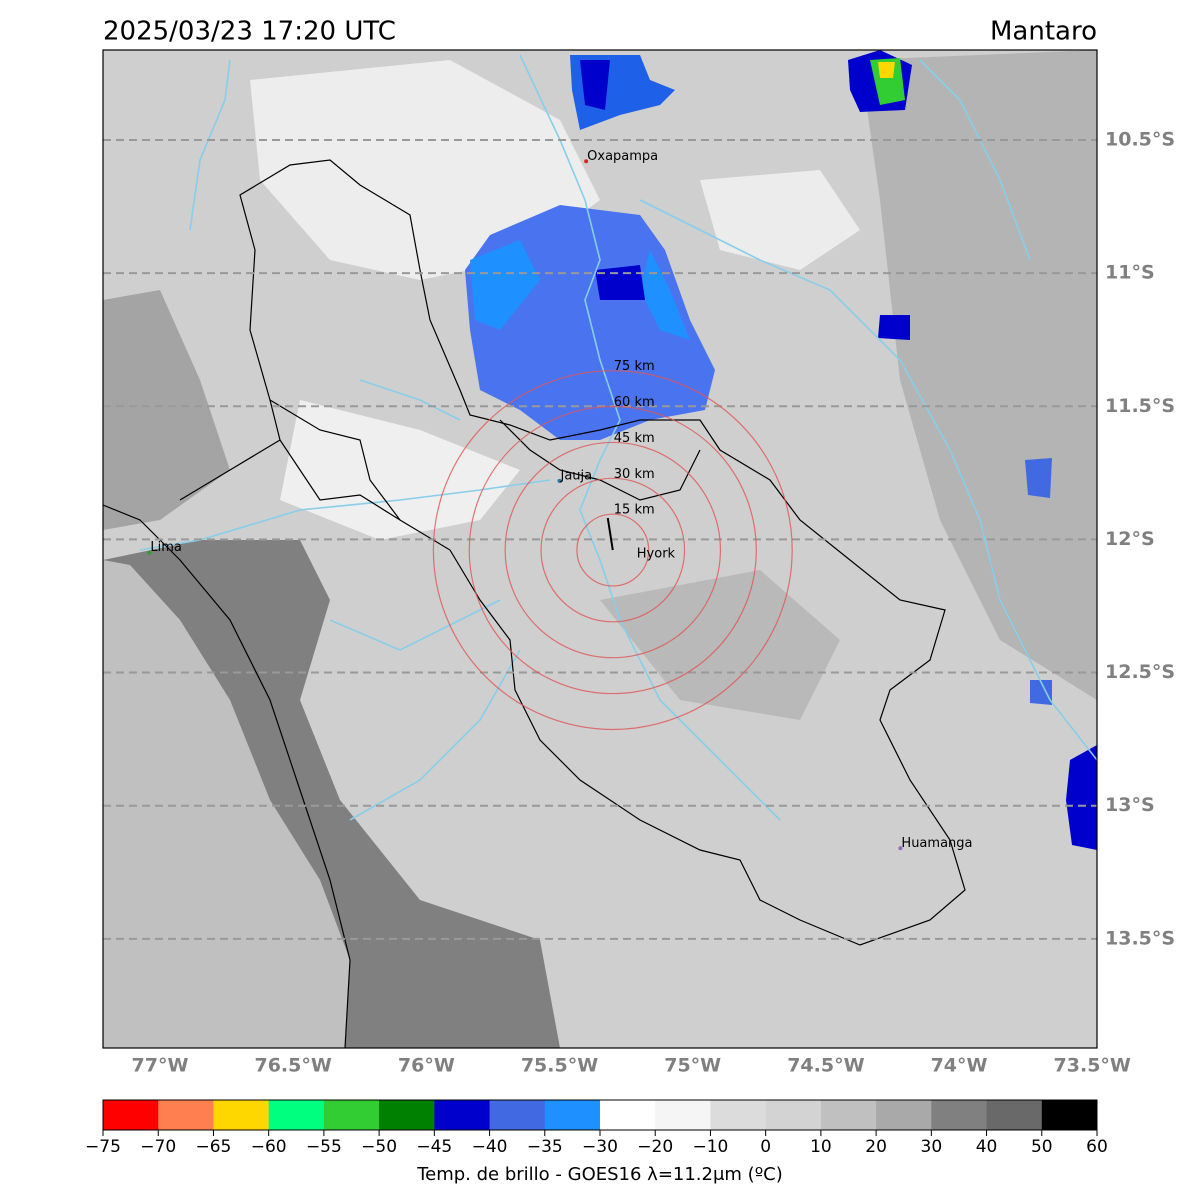 The image size is (1200, 1204). Describe the element at coordinates (160, 1066) in the screenshot. I see `x-tick-label: 77°W` at that location.